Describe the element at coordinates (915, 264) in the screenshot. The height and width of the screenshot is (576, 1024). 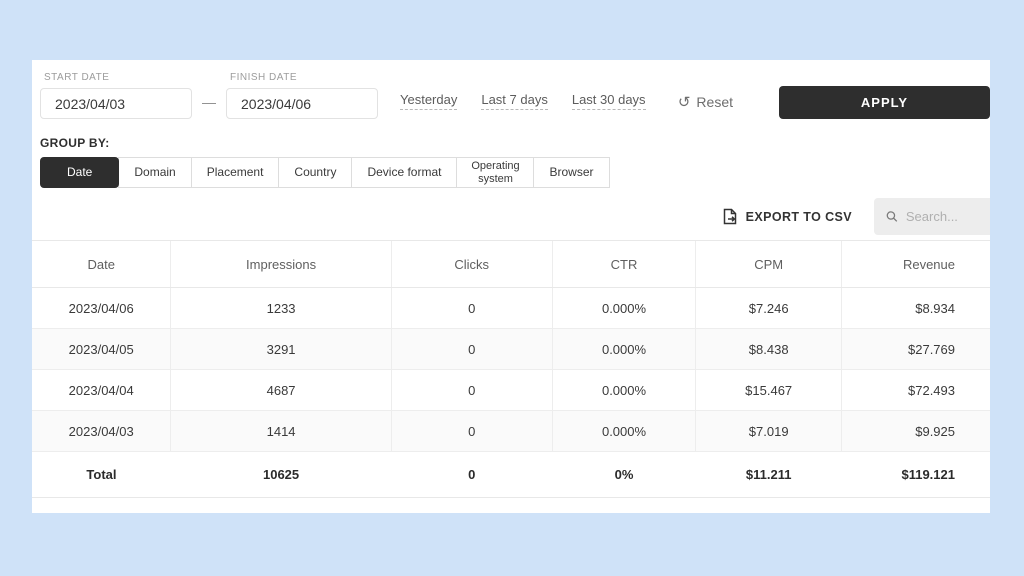
I see `column-header-revenue: Revenue` at that location.